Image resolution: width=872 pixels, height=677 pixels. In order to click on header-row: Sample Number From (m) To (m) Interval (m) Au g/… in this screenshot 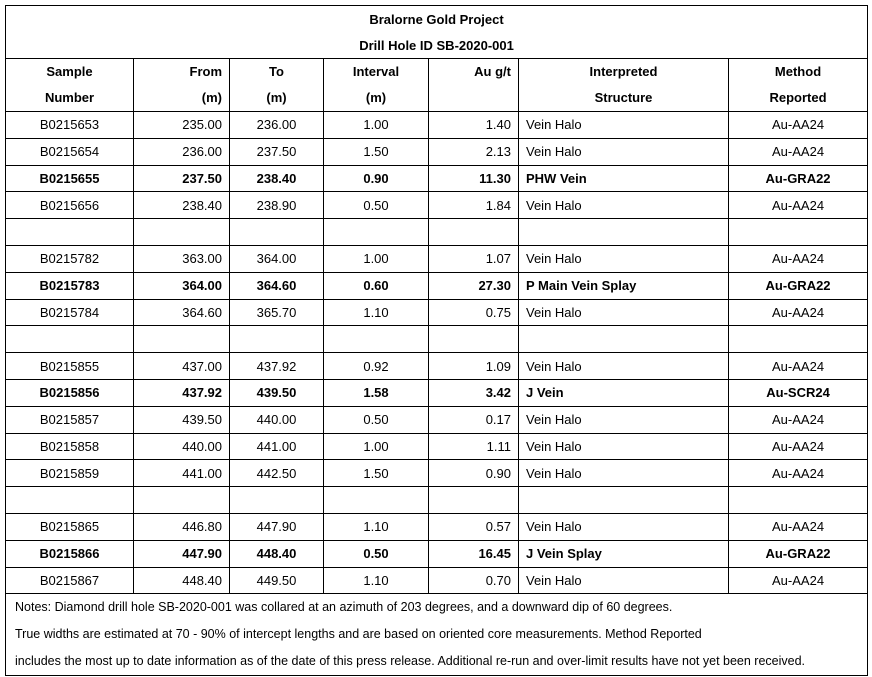, I will do `click(437, 85)`.